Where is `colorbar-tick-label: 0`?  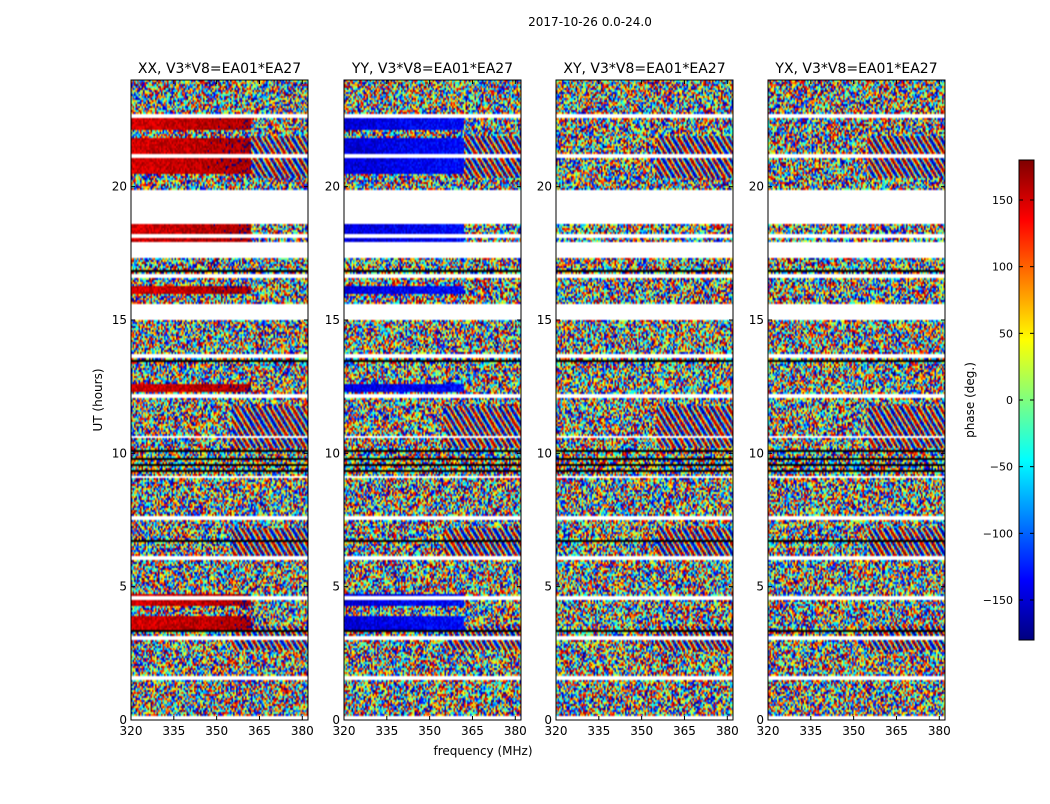 colorbar-tick-label: 0 is located at coordinates (1009, 400).